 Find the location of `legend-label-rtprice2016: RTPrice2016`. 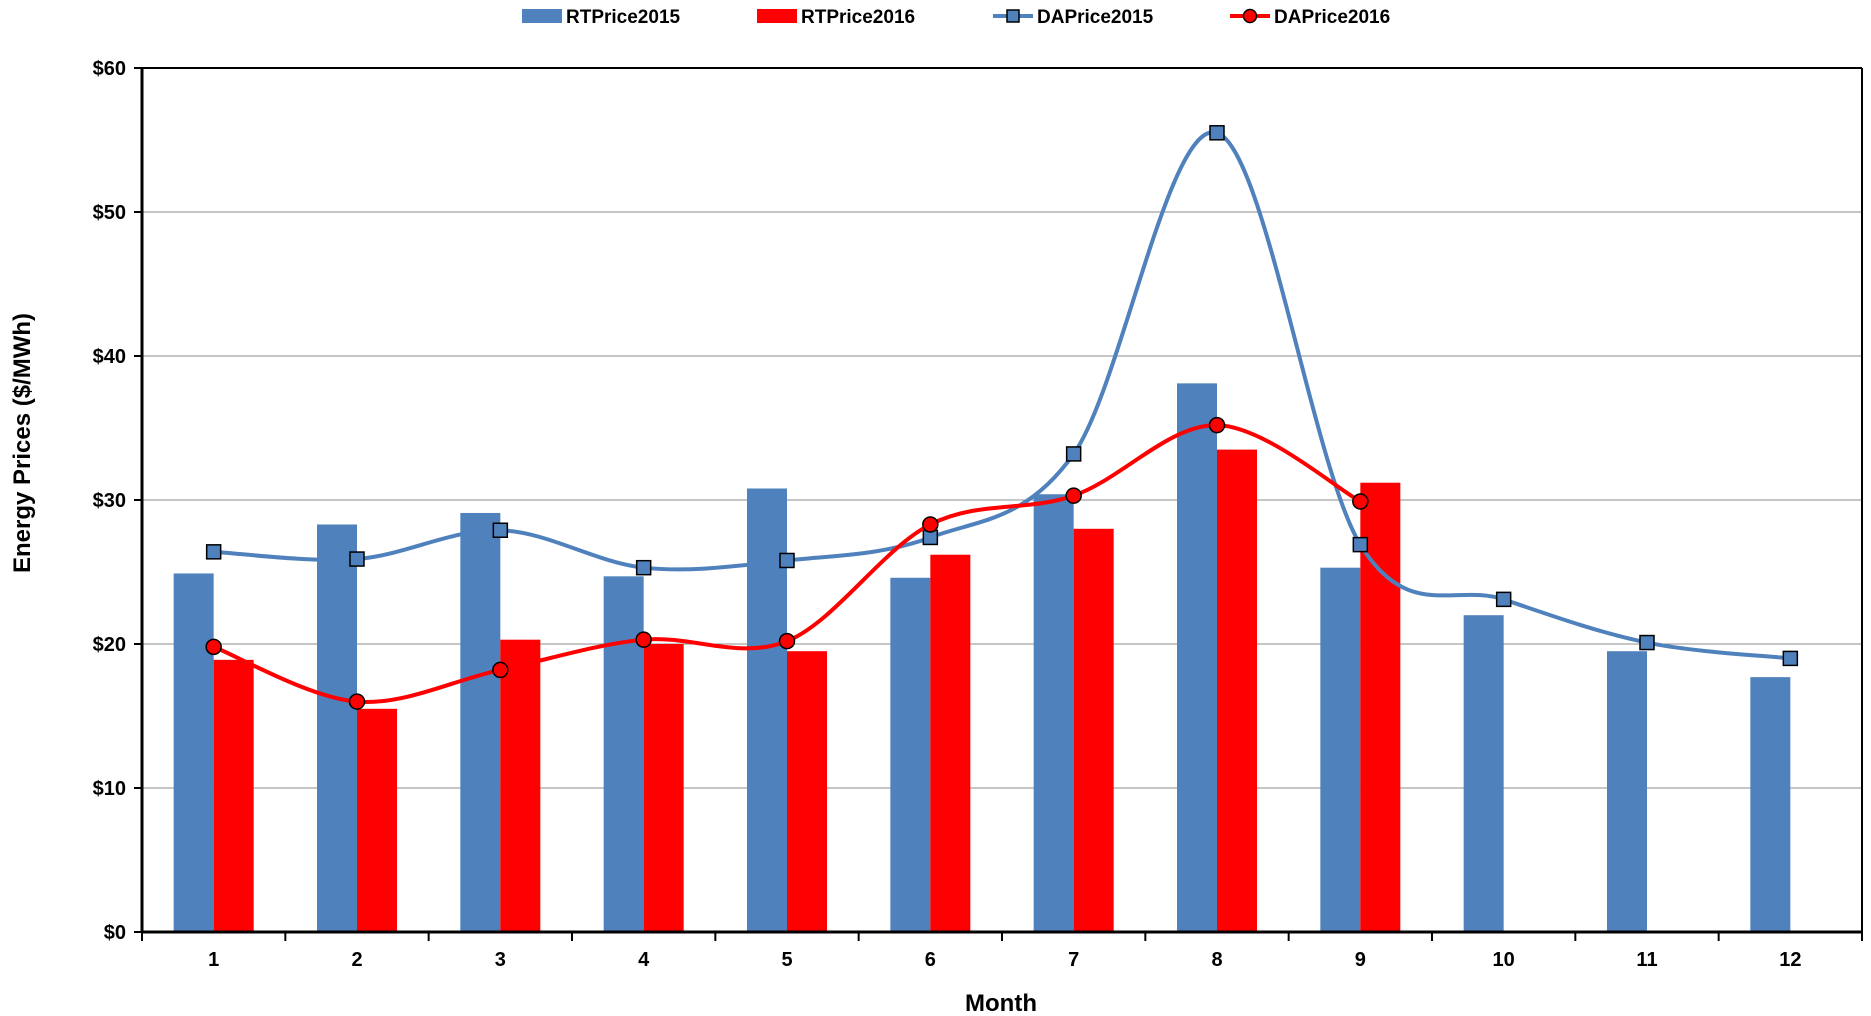

legend-label-rtprice2016: RTPrice2016 is located at coordinates (858, 17).